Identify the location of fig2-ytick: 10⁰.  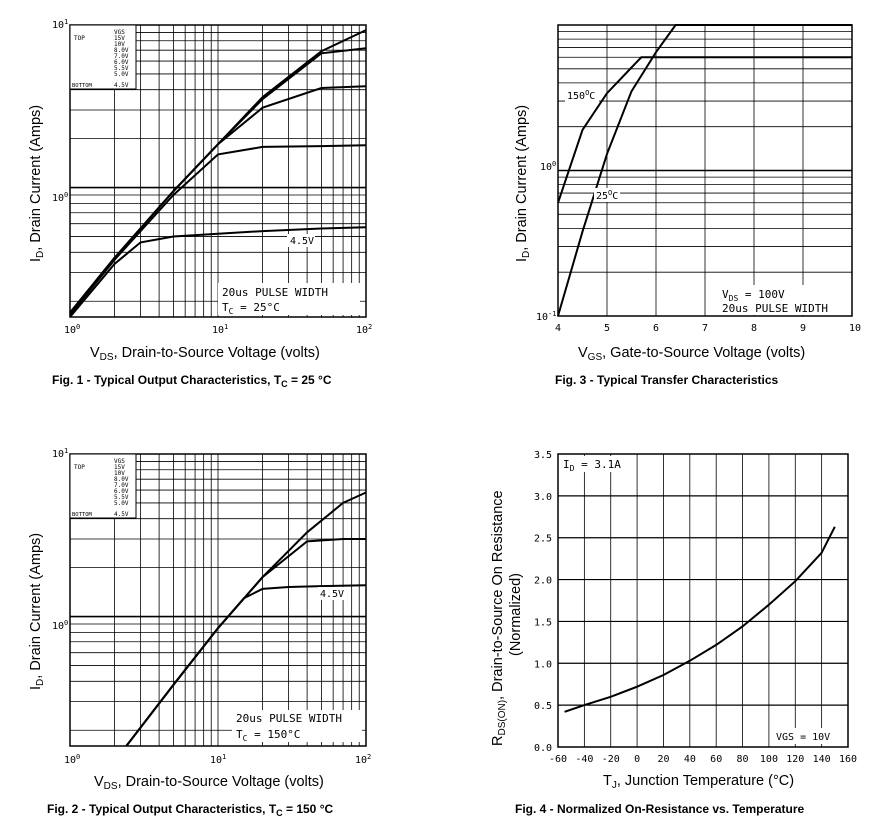
(60, 625).